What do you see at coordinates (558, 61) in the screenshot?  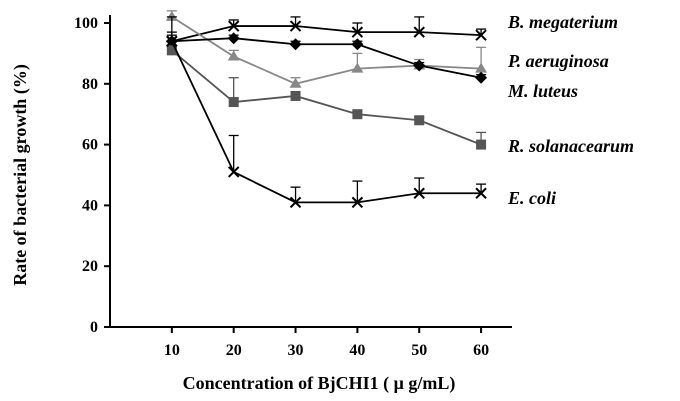 I see `series-label: P. aeruginosa` at bounding box center [558, 61].